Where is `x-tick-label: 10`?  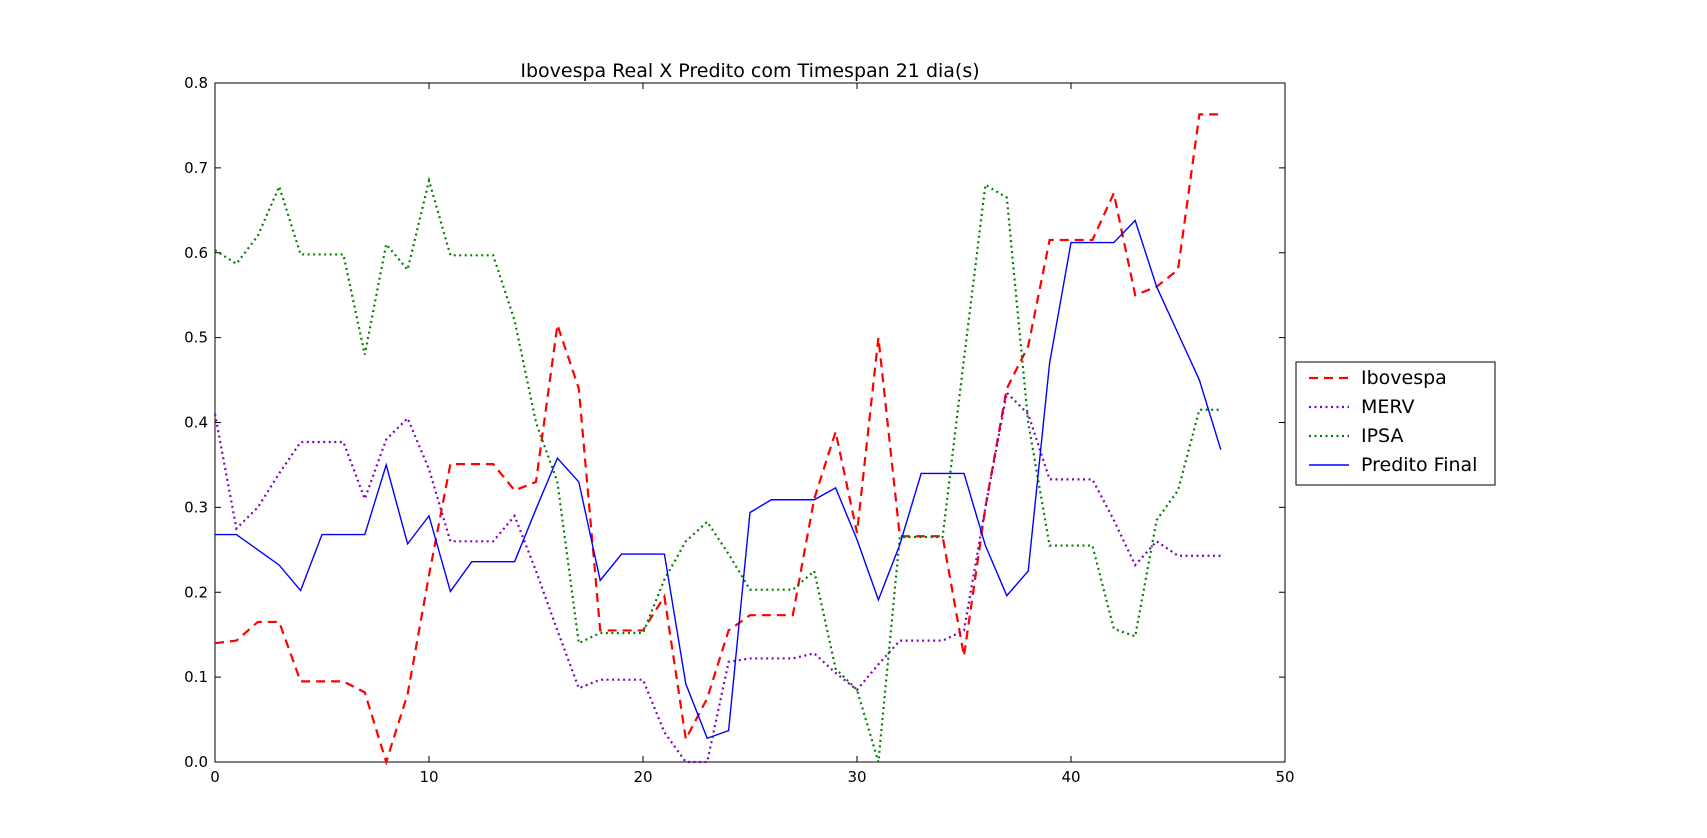
x-tick-label: 10 is located at coordinates (428, 777).